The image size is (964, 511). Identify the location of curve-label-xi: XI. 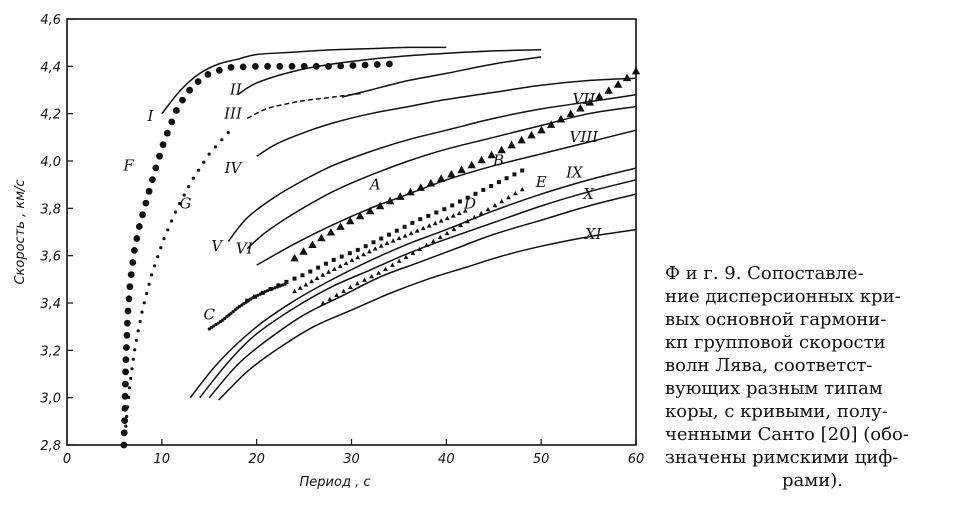
(593, 234).